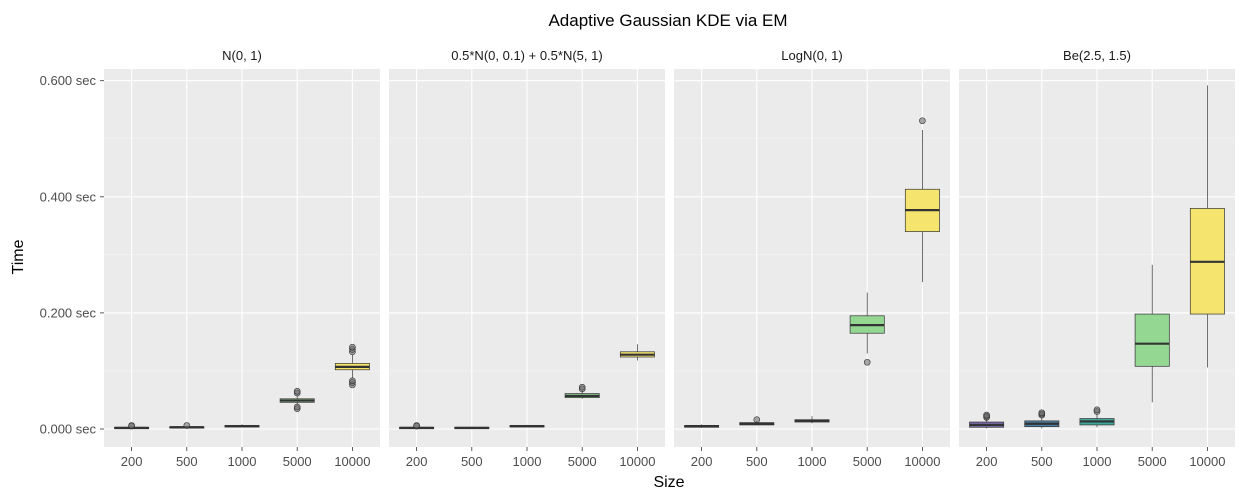 This screenshot has width=1244, height=500. I want to click on y-tick-label: 0.400 sec, so click(68, 196).